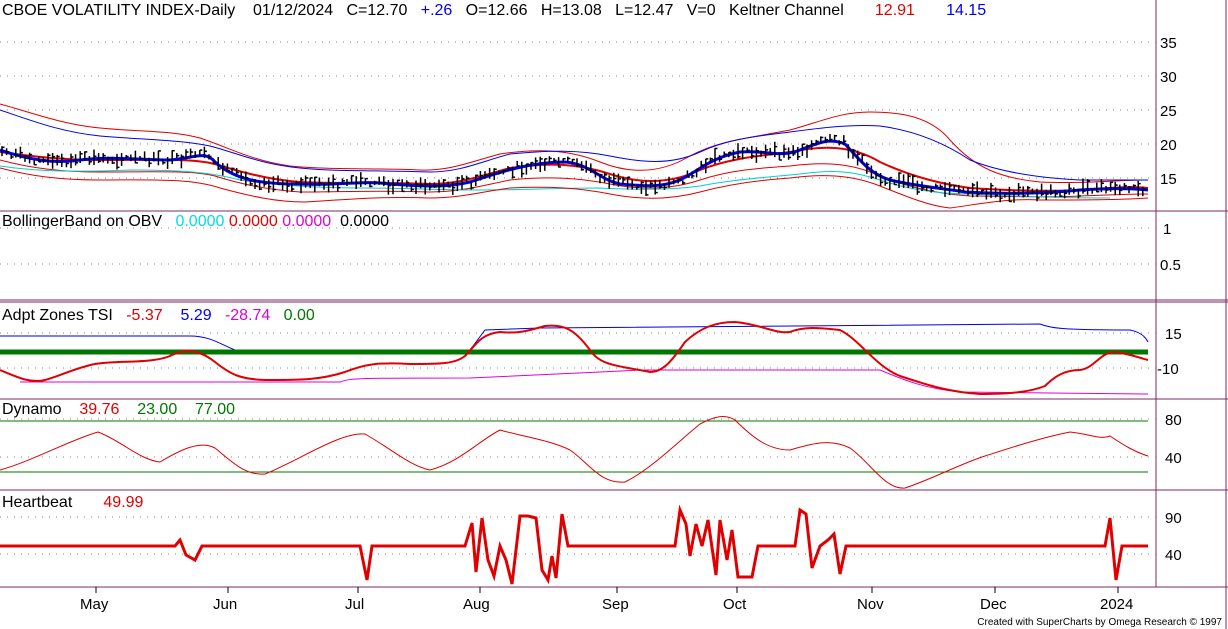 This screenshot has height=629, width=1228. I want to click on right-axis: 35 30 25 20 15 1 0.5 15 -10 80 40 90 40, so click(1169, 299).